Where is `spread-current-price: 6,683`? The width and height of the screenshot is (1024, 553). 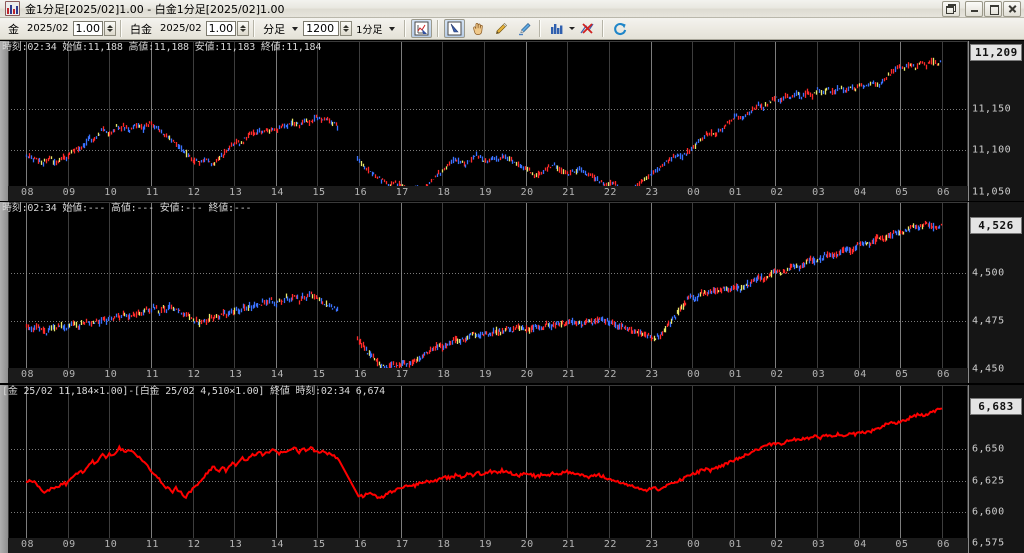 spread-current-price: 6,683 is located at coordinates (996, 406).